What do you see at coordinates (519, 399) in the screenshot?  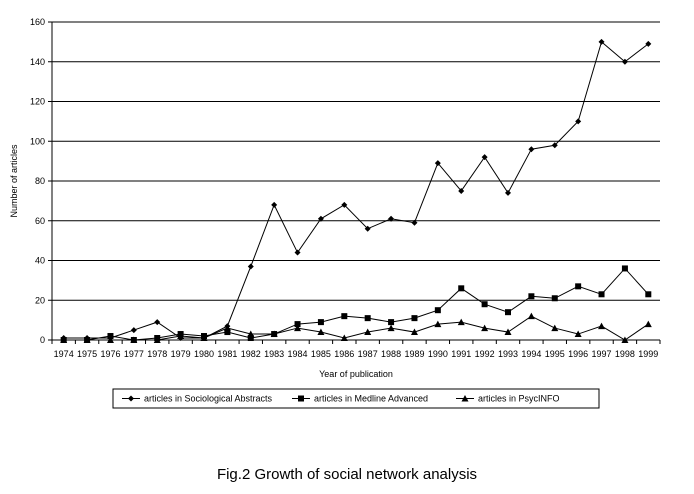 I see `legend-label: articles in PsycINFO` at bounding box center [519, 399].